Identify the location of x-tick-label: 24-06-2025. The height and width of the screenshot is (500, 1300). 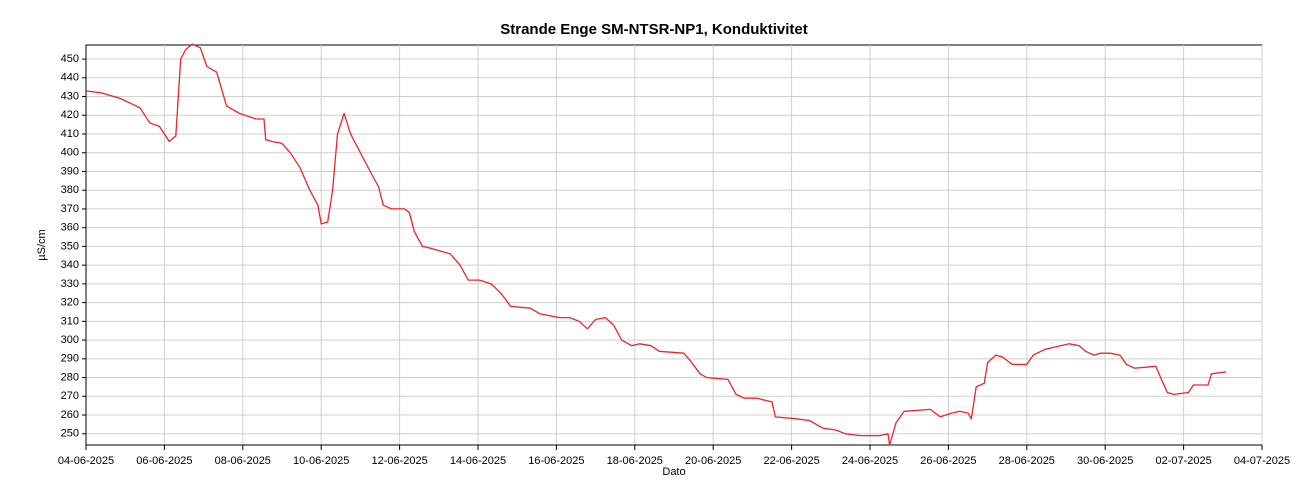
(870, 461).